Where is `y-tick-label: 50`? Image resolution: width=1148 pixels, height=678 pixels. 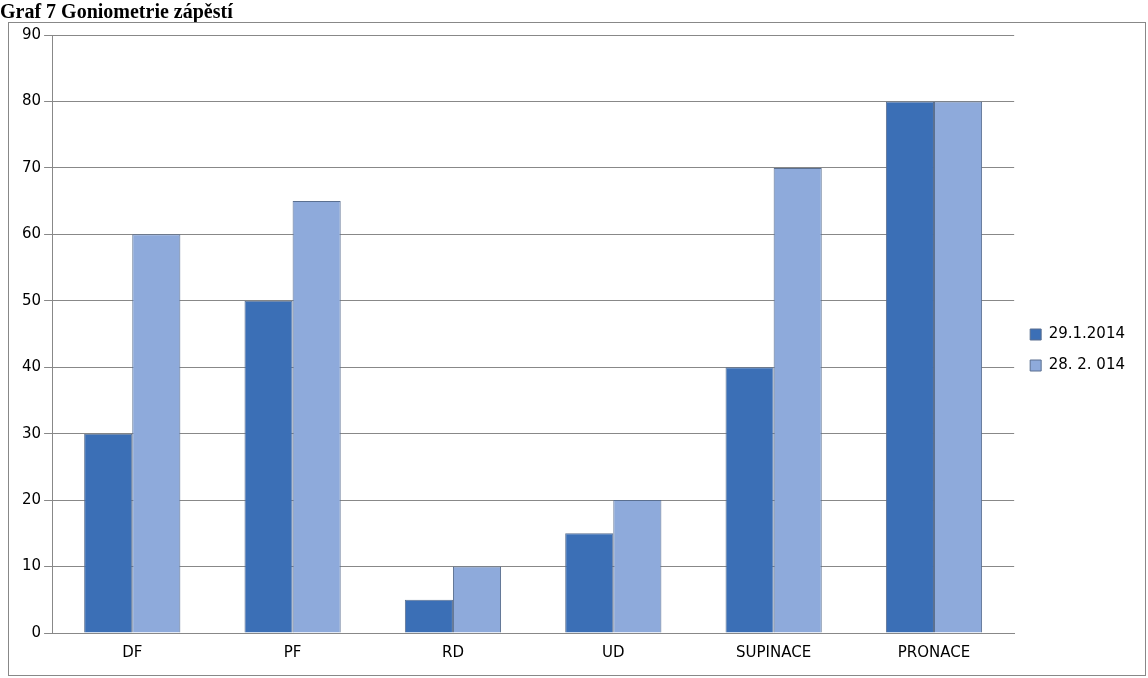 y-tick-label: 50 is located at coordinates (31, 299).